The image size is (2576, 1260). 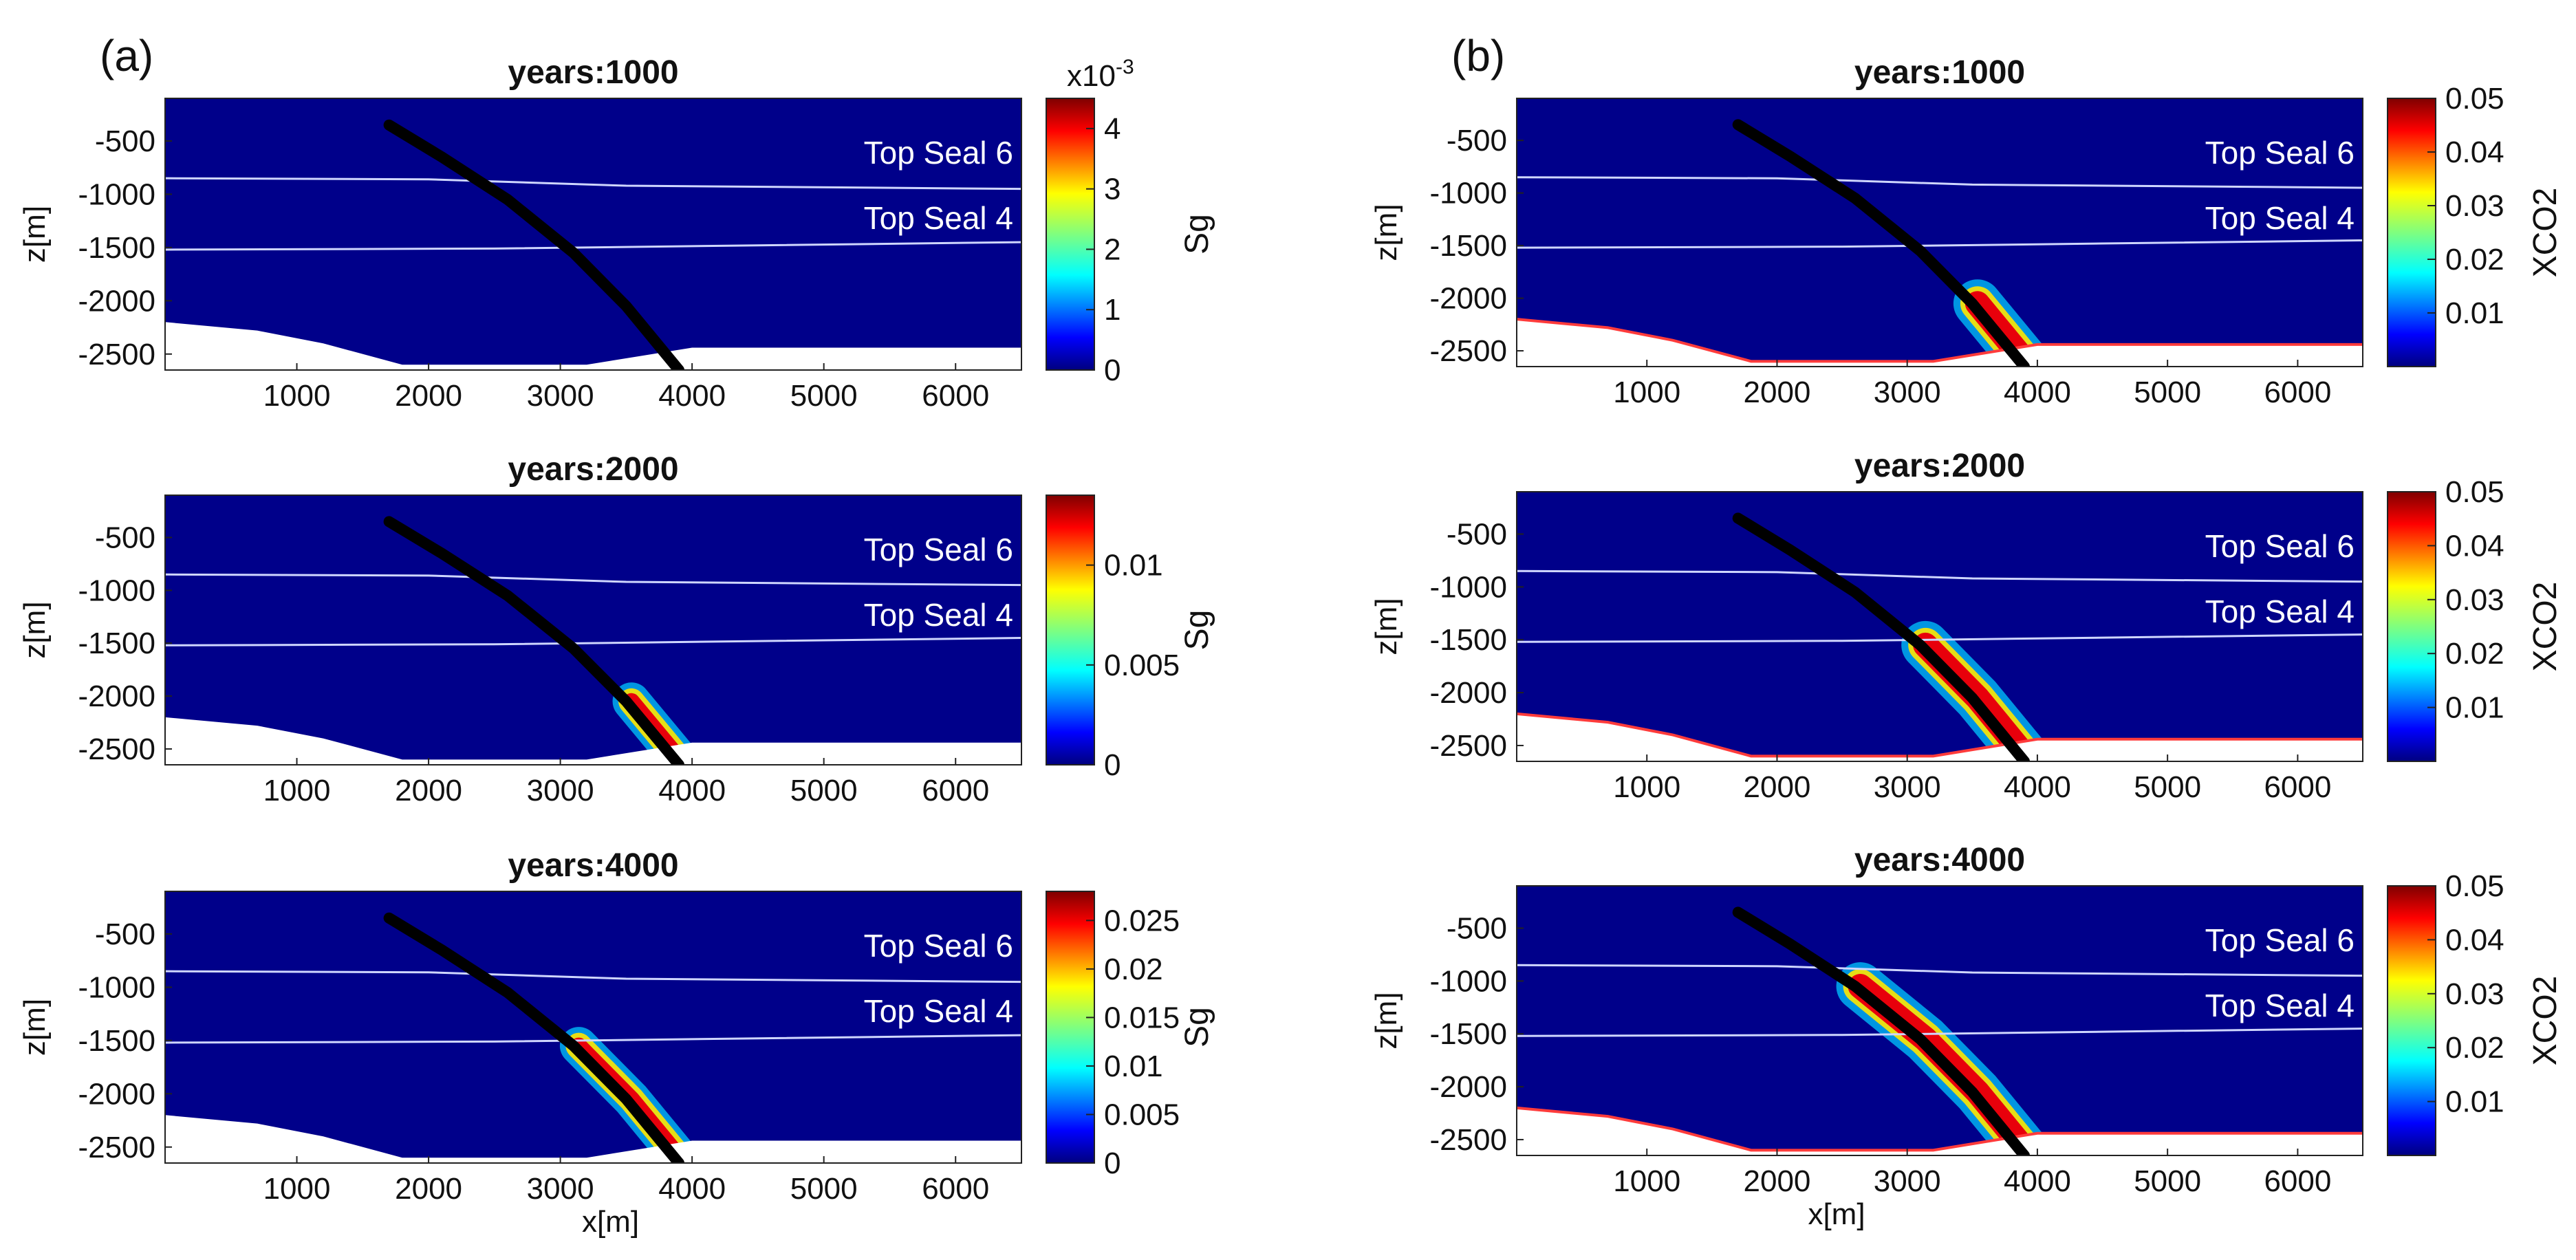 I want to click on colorbar-tick-label: 1, so click(x=1112, y=310).